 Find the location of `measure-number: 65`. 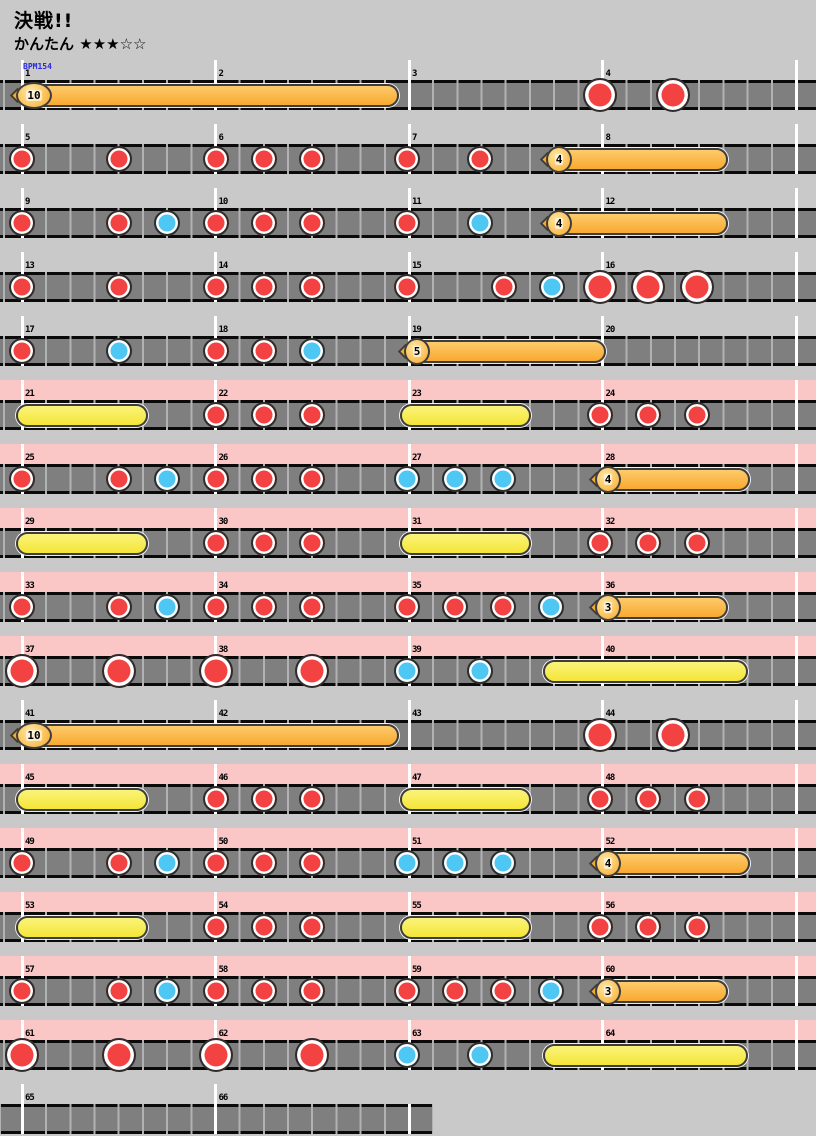

measure-number: 65 is located at coordinates (30, 1098).